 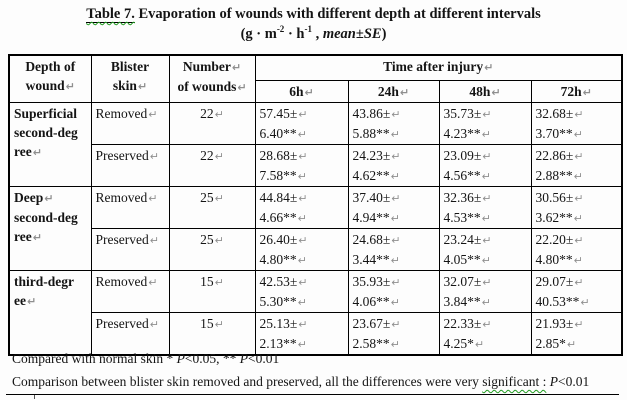 What do you see at coordinates (485, 123) in the screenshot?
I see `value-cell-48h: 35.73±↵ 4.23**↵` at bounding box center [485, 123].